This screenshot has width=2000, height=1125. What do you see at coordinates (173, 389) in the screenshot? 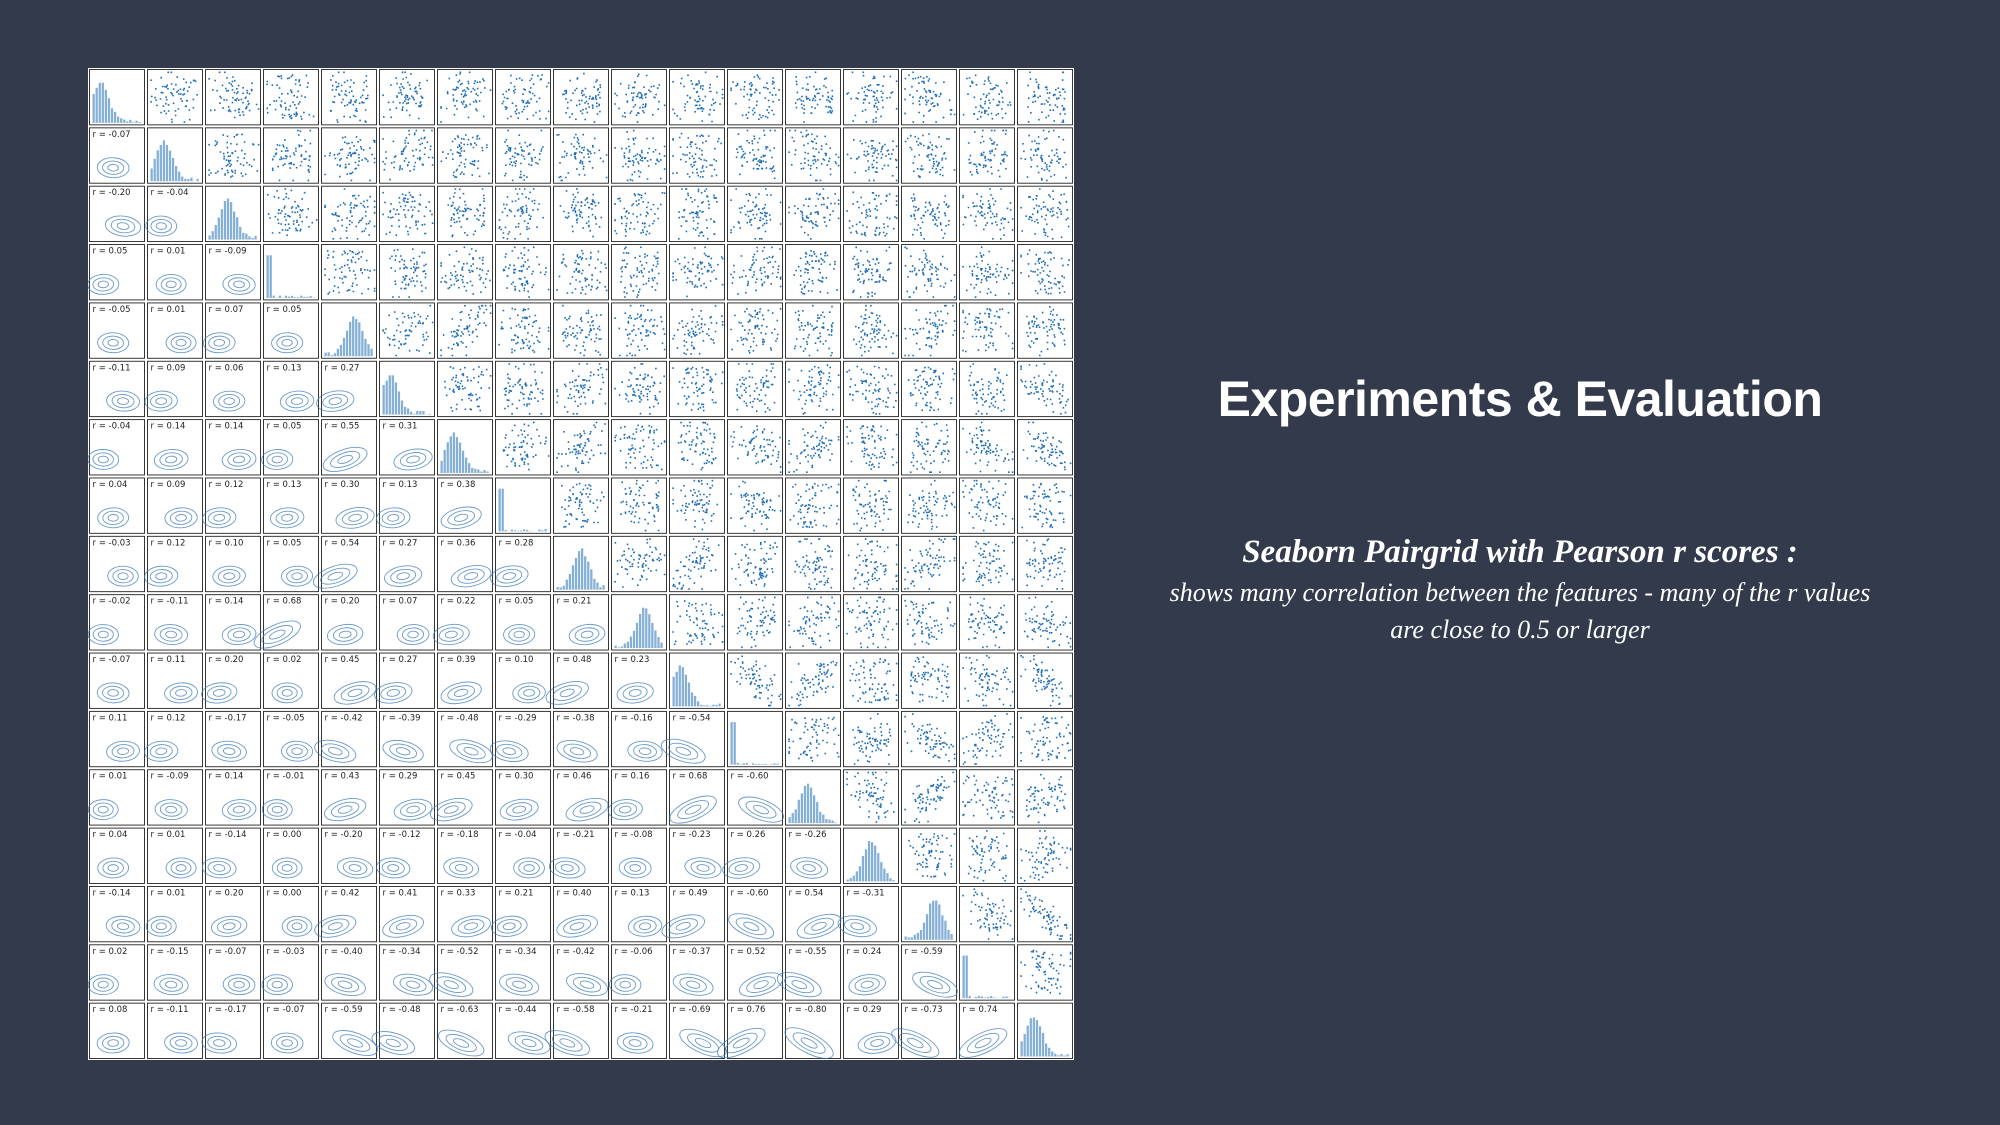
I see `pair-cell-5-1: r = 0.09` at bounding box center [173, 389].